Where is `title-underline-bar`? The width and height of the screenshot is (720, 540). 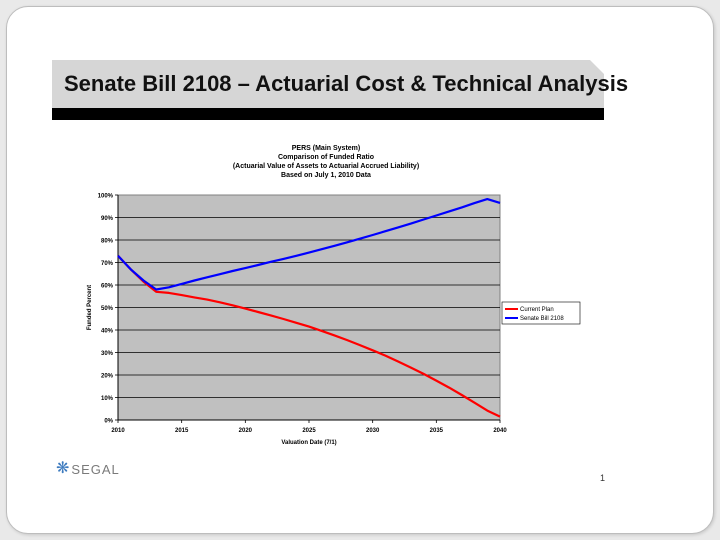 title-underline-bar is located at coordinates (328, 114).